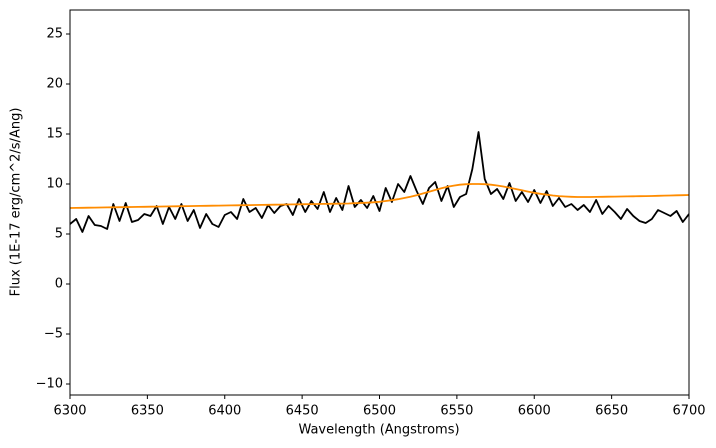  Describe the element at coordinates (379, 411) in the screenshot. I see `x-tick-label: 6500` at that location.